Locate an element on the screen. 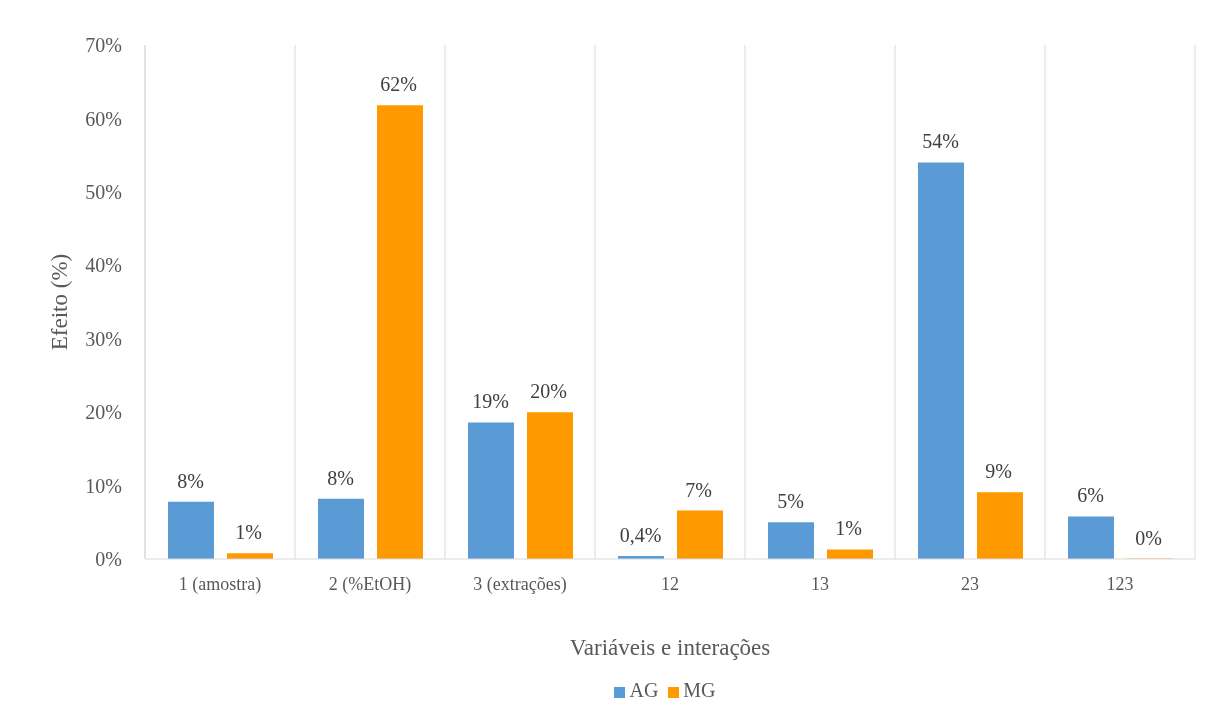  data-label: 54% is located at coordinates (940, 141).